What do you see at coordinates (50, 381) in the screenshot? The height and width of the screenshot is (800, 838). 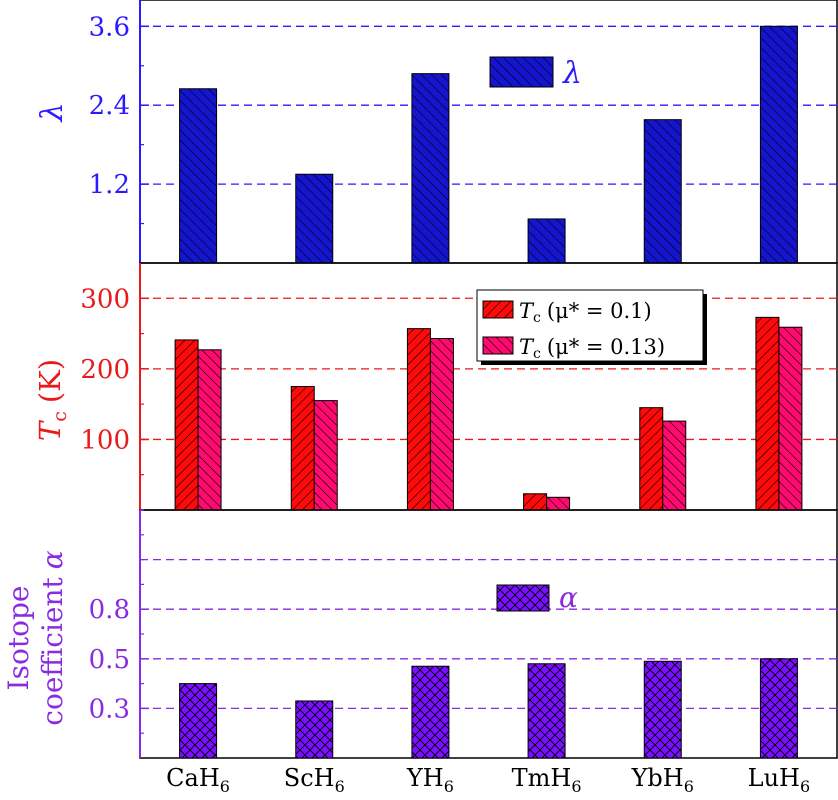 I see `tc-axis-label-unit: (K)` at bounding box center [50, 381].